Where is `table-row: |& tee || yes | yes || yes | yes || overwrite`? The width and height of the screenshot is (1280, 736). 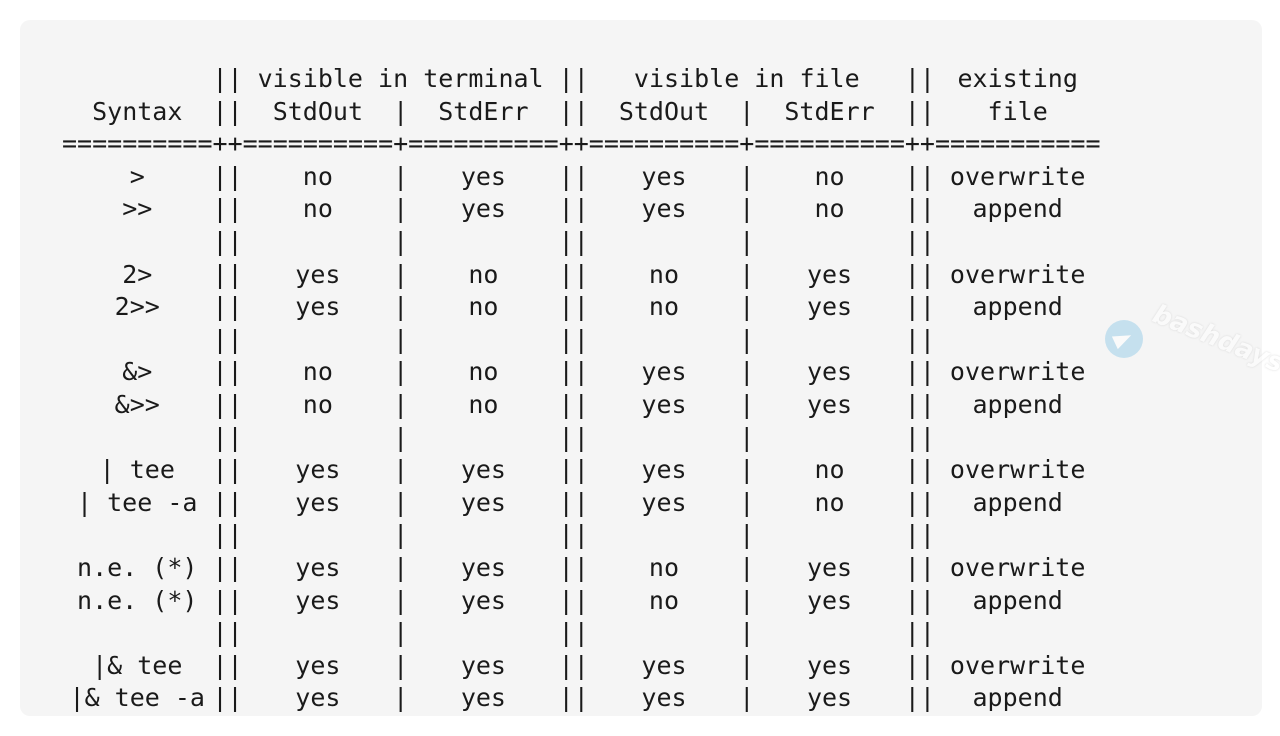
table-row: |& tee || yes | yes || yes | yes || overwrite is located at coordinates (581, 666).